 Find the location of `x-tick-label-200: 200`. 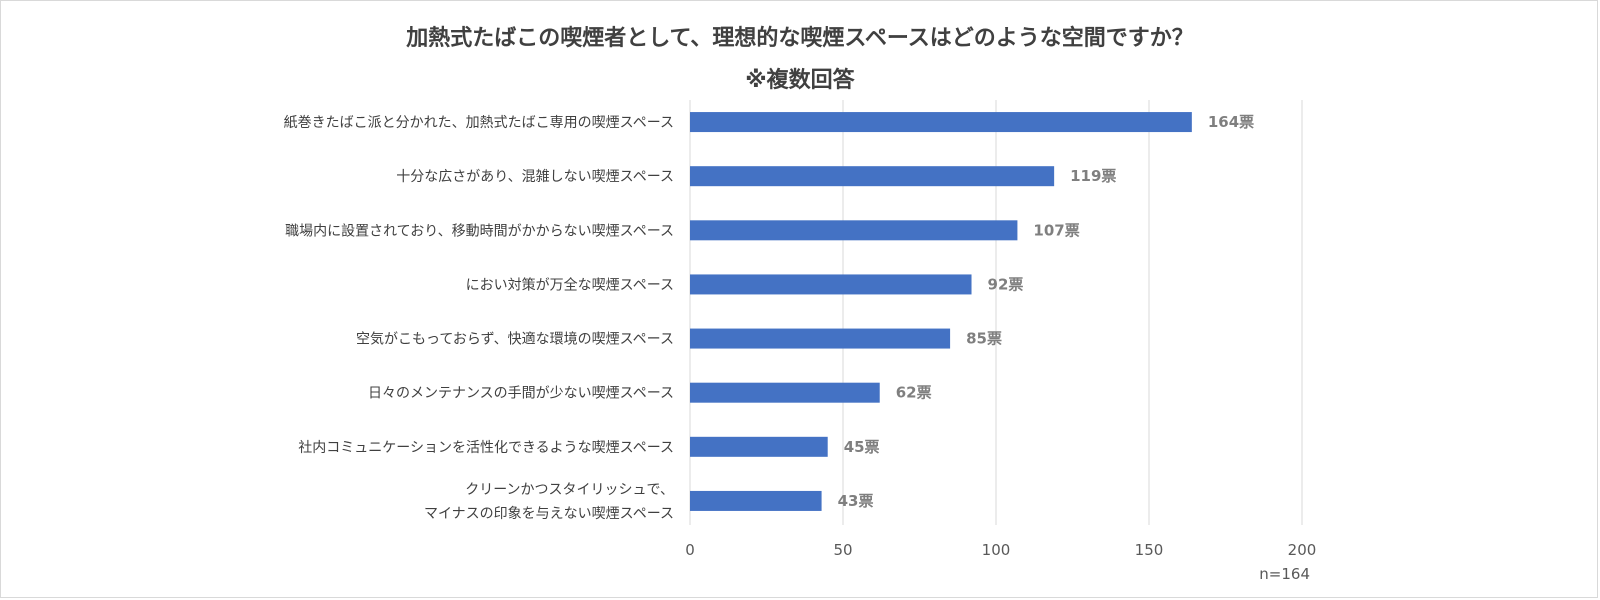

x-tick-label-200: 200 is located at coordinates (1302, 550).